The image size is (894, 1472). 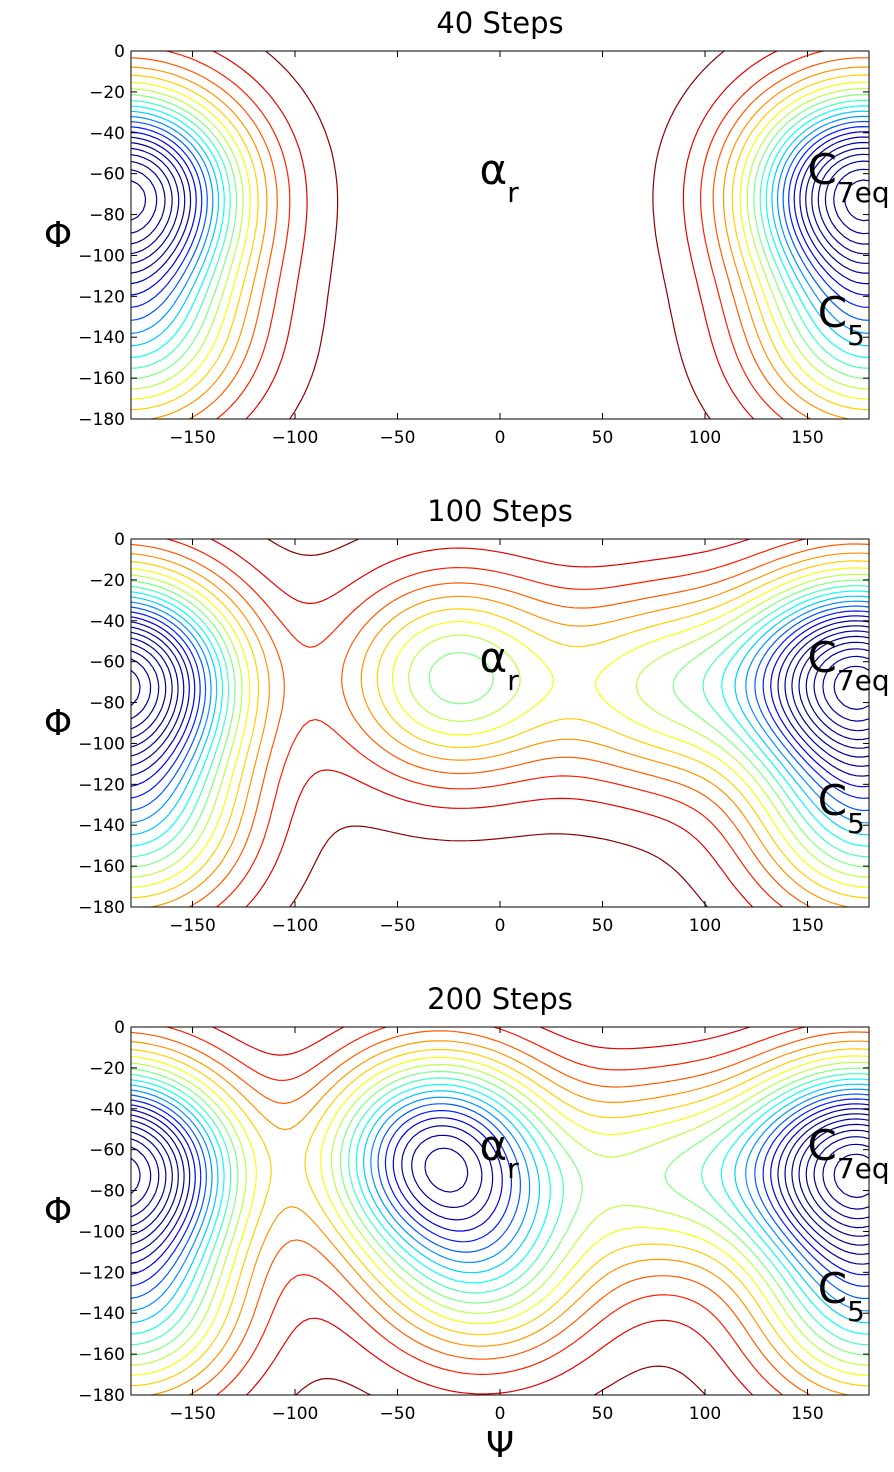 I want to click on region-label-αr: αr, so click(x=500, y=1153).